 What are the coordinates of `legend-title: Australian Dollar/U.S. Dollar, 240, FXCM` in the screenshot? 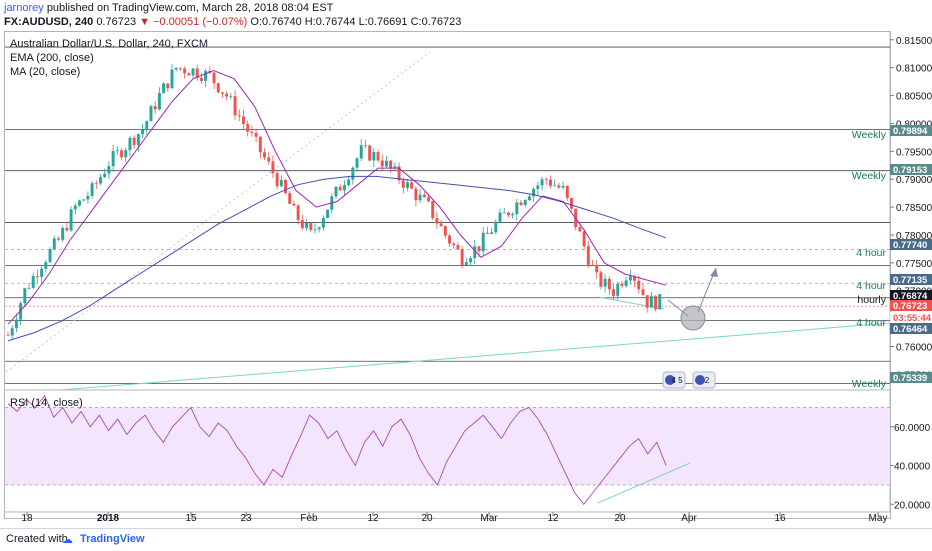 It's located at (109, 44).